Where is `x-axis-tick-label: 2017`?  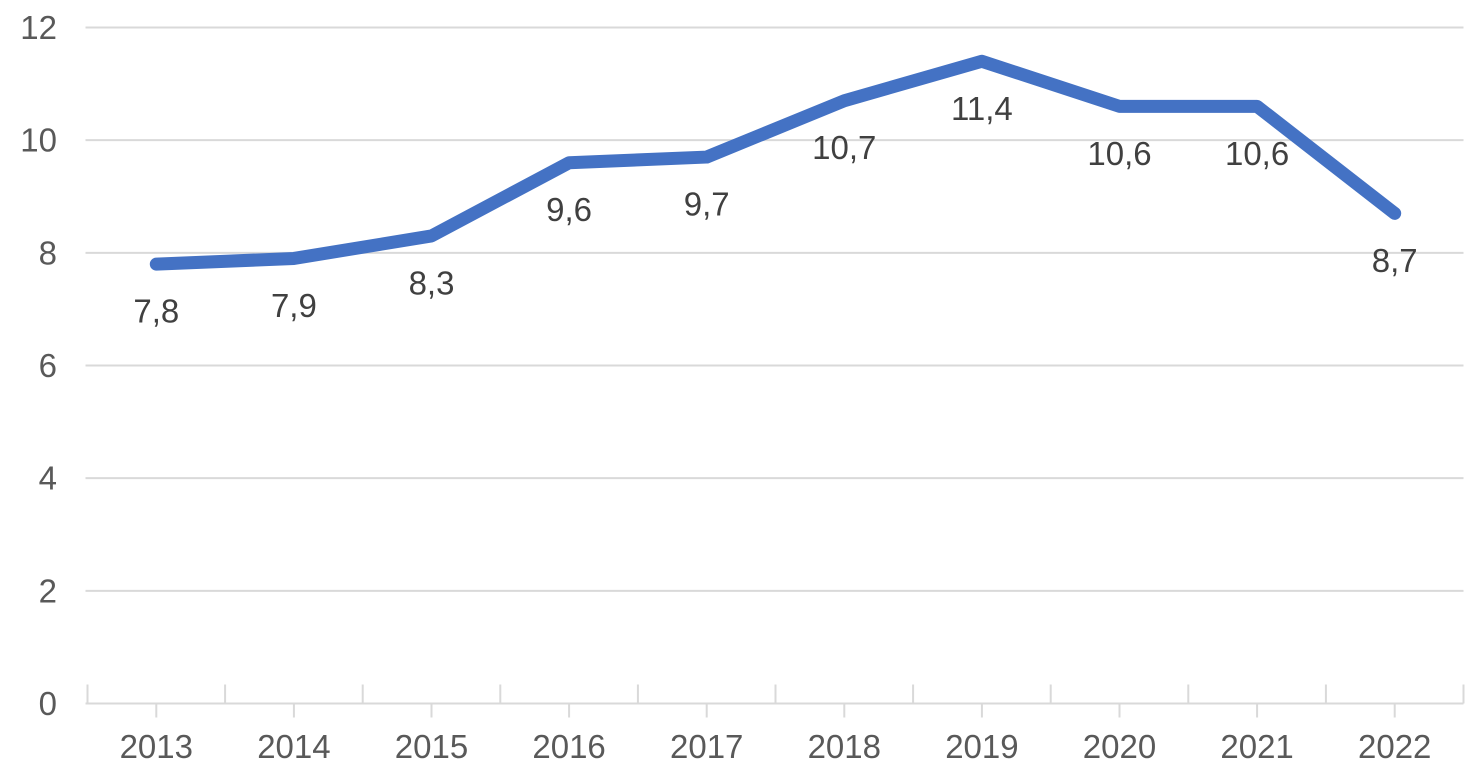 x-axis-tick-label: 2017 is located at coordinates (706, 746).